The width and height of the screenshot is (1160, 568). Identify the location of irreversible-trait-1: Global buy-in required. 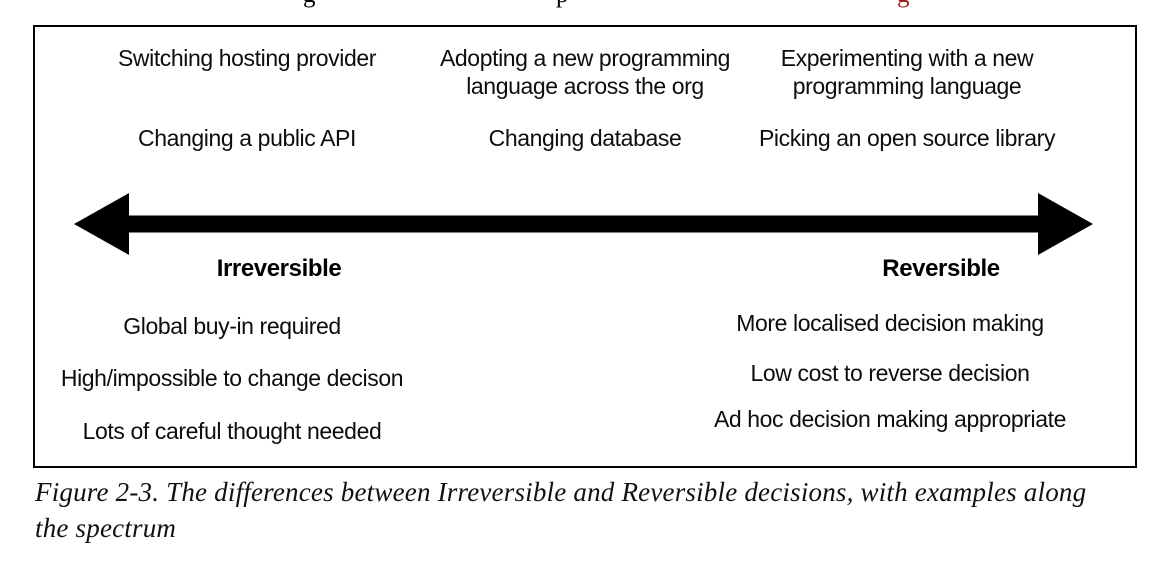
(232, 326).